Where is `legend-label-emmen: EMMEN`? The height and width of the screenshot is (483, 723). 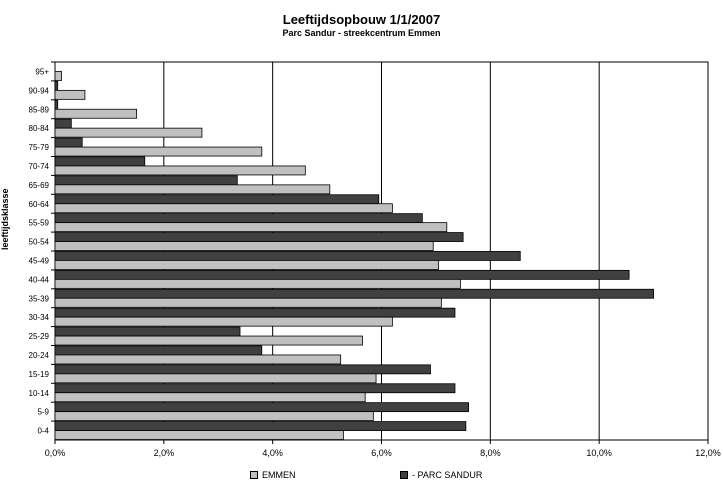 legend-label-emmen: EMMEN is located at coordinates (279, 475).